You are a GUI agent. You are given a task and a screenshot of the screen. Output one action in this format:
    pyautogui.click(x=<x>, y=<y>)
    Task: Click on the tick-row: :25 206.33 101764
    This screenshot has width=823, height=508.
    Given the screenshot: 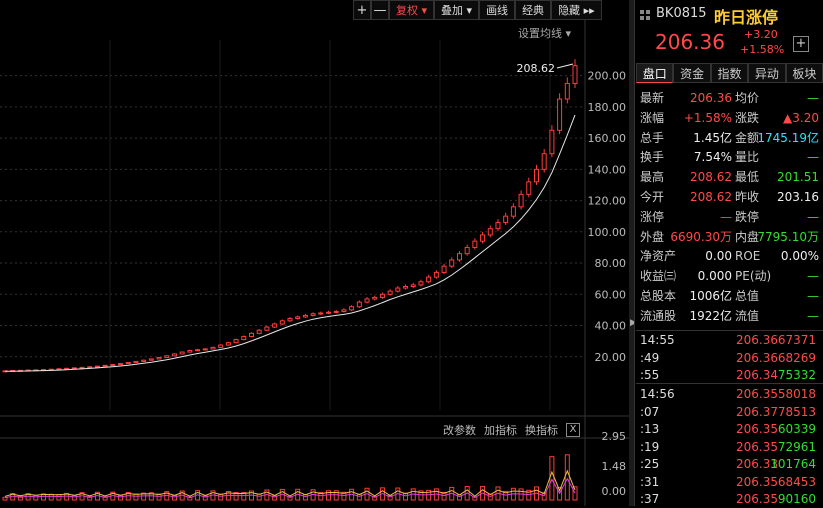 What is the action you would take?
    pyautogui.click(x=730, y=464)
    